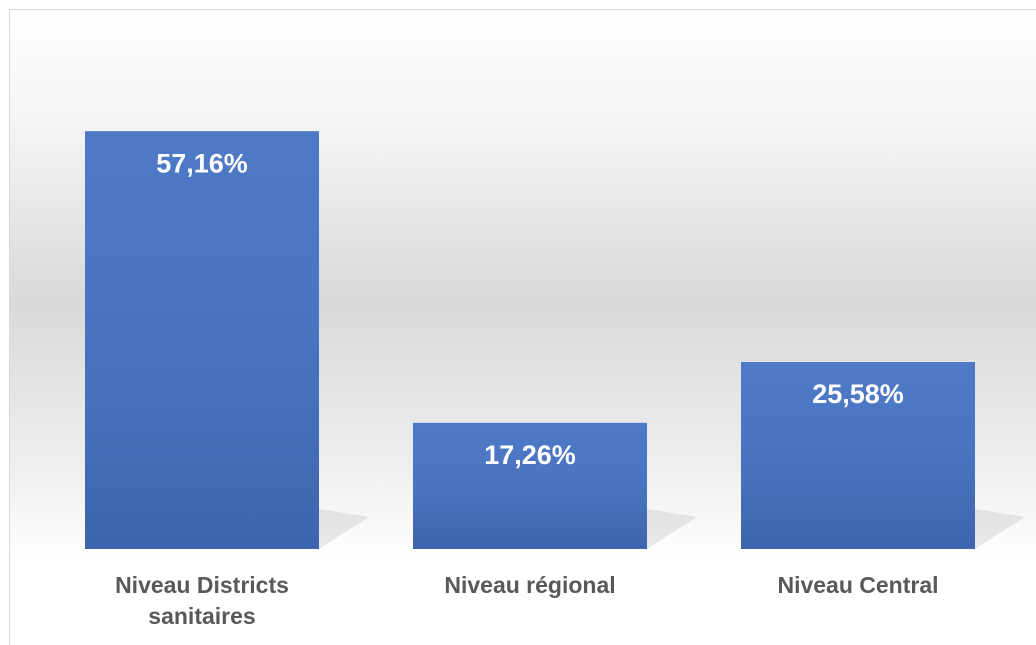 This screenshot has height=645, width=1036. I want to click on data-label: 17,26%, so click(530, 455).